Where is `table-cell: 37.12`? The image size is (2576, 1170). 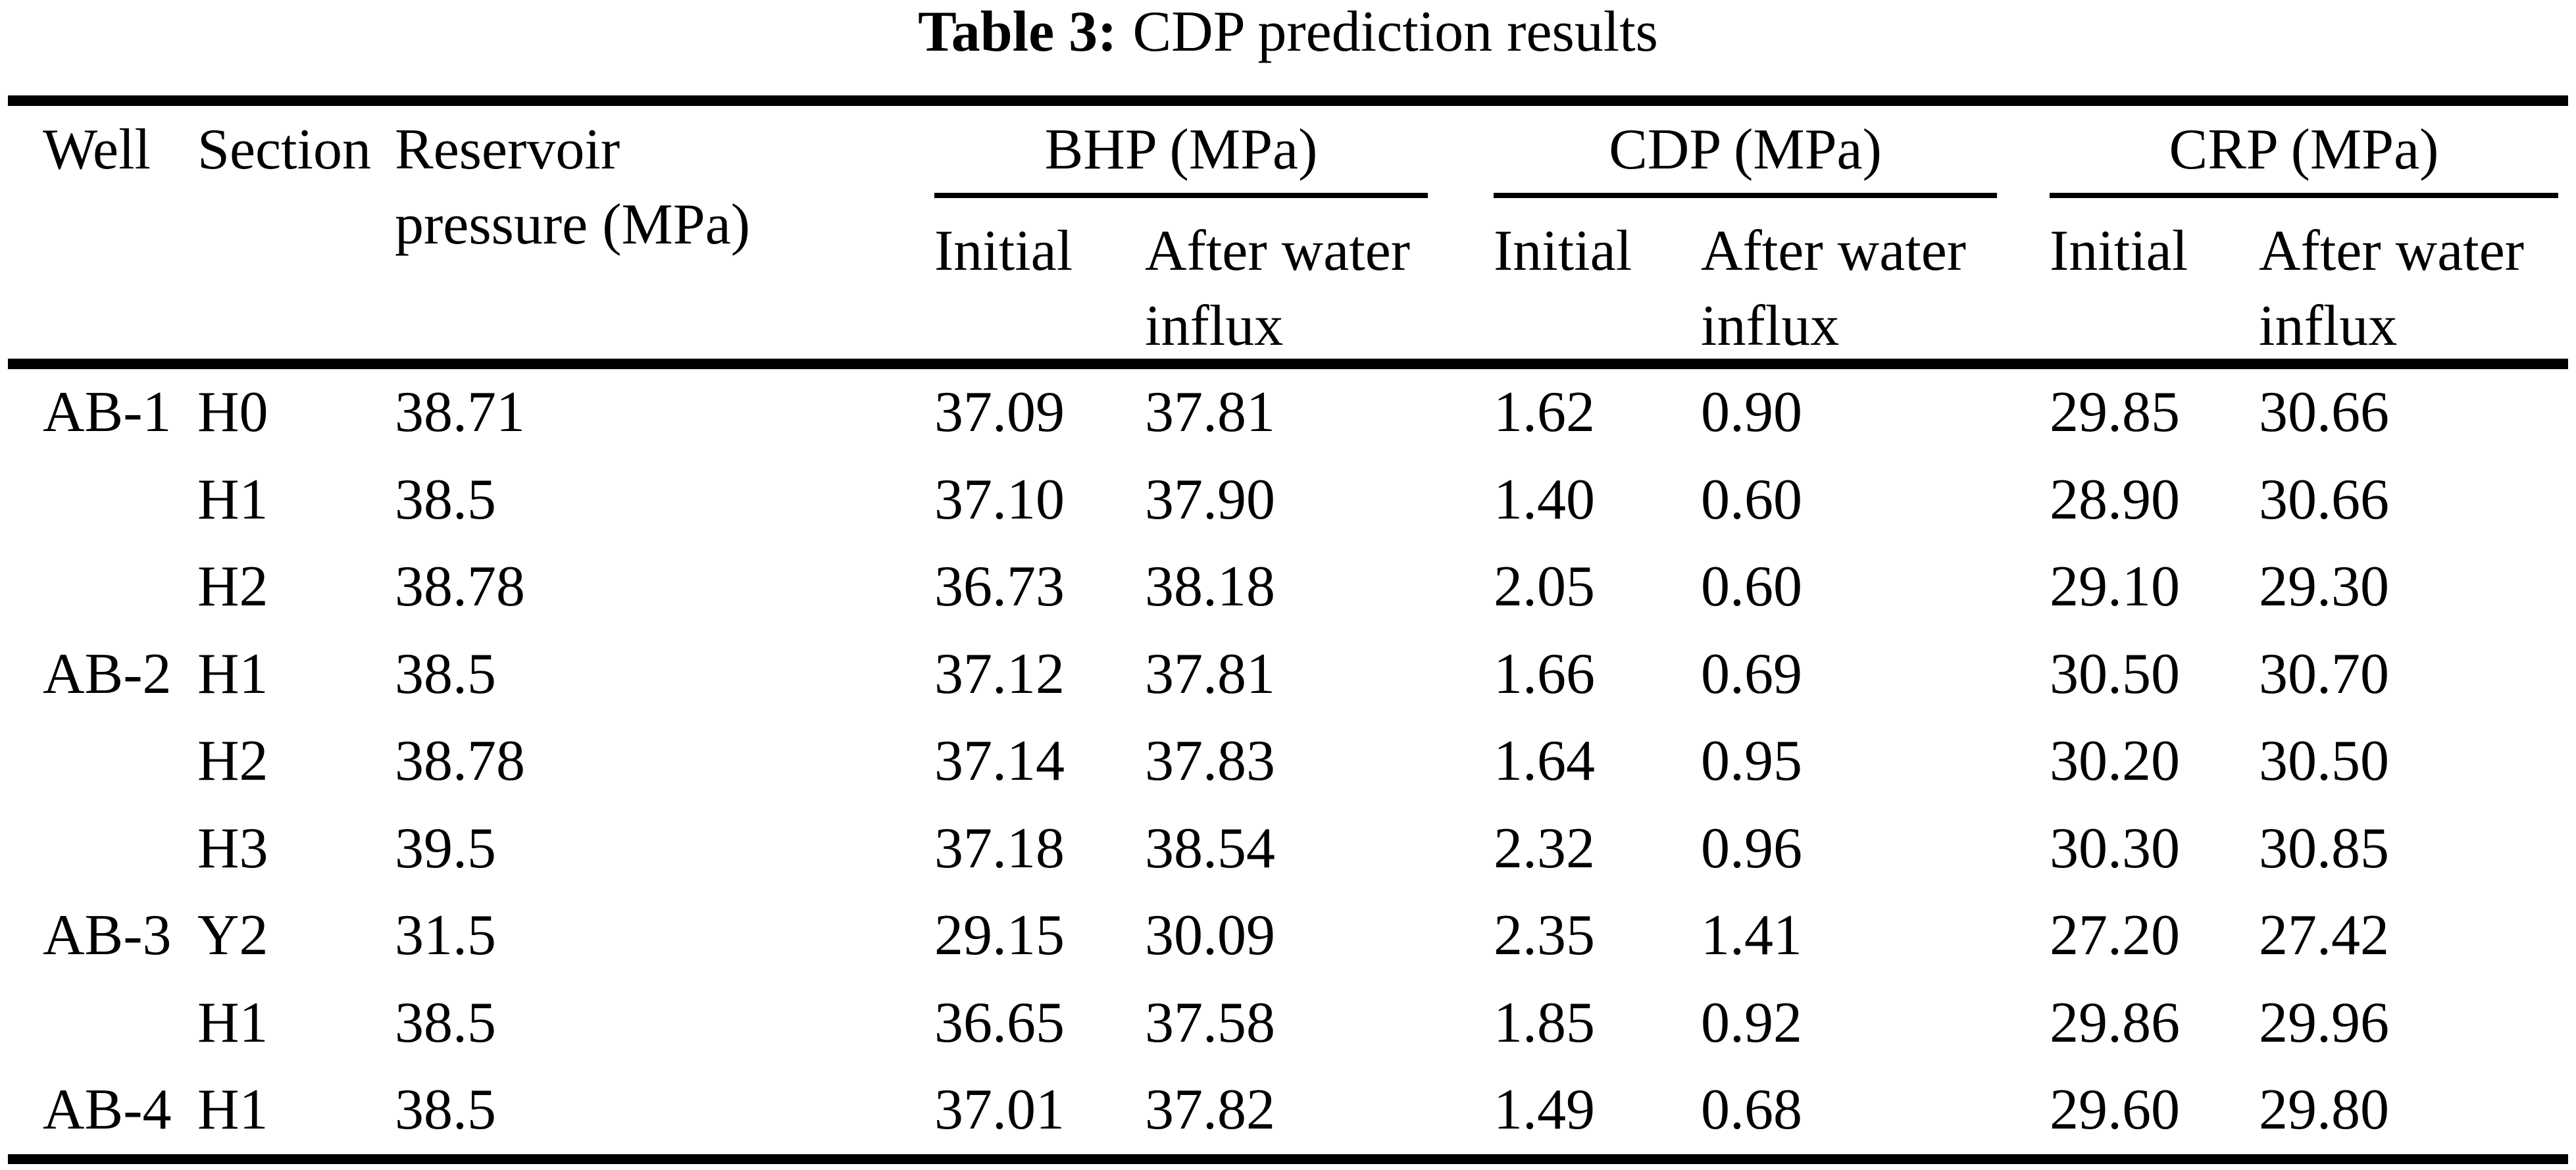 table-cell: 37.12 is located at coordinates (1000, 674).